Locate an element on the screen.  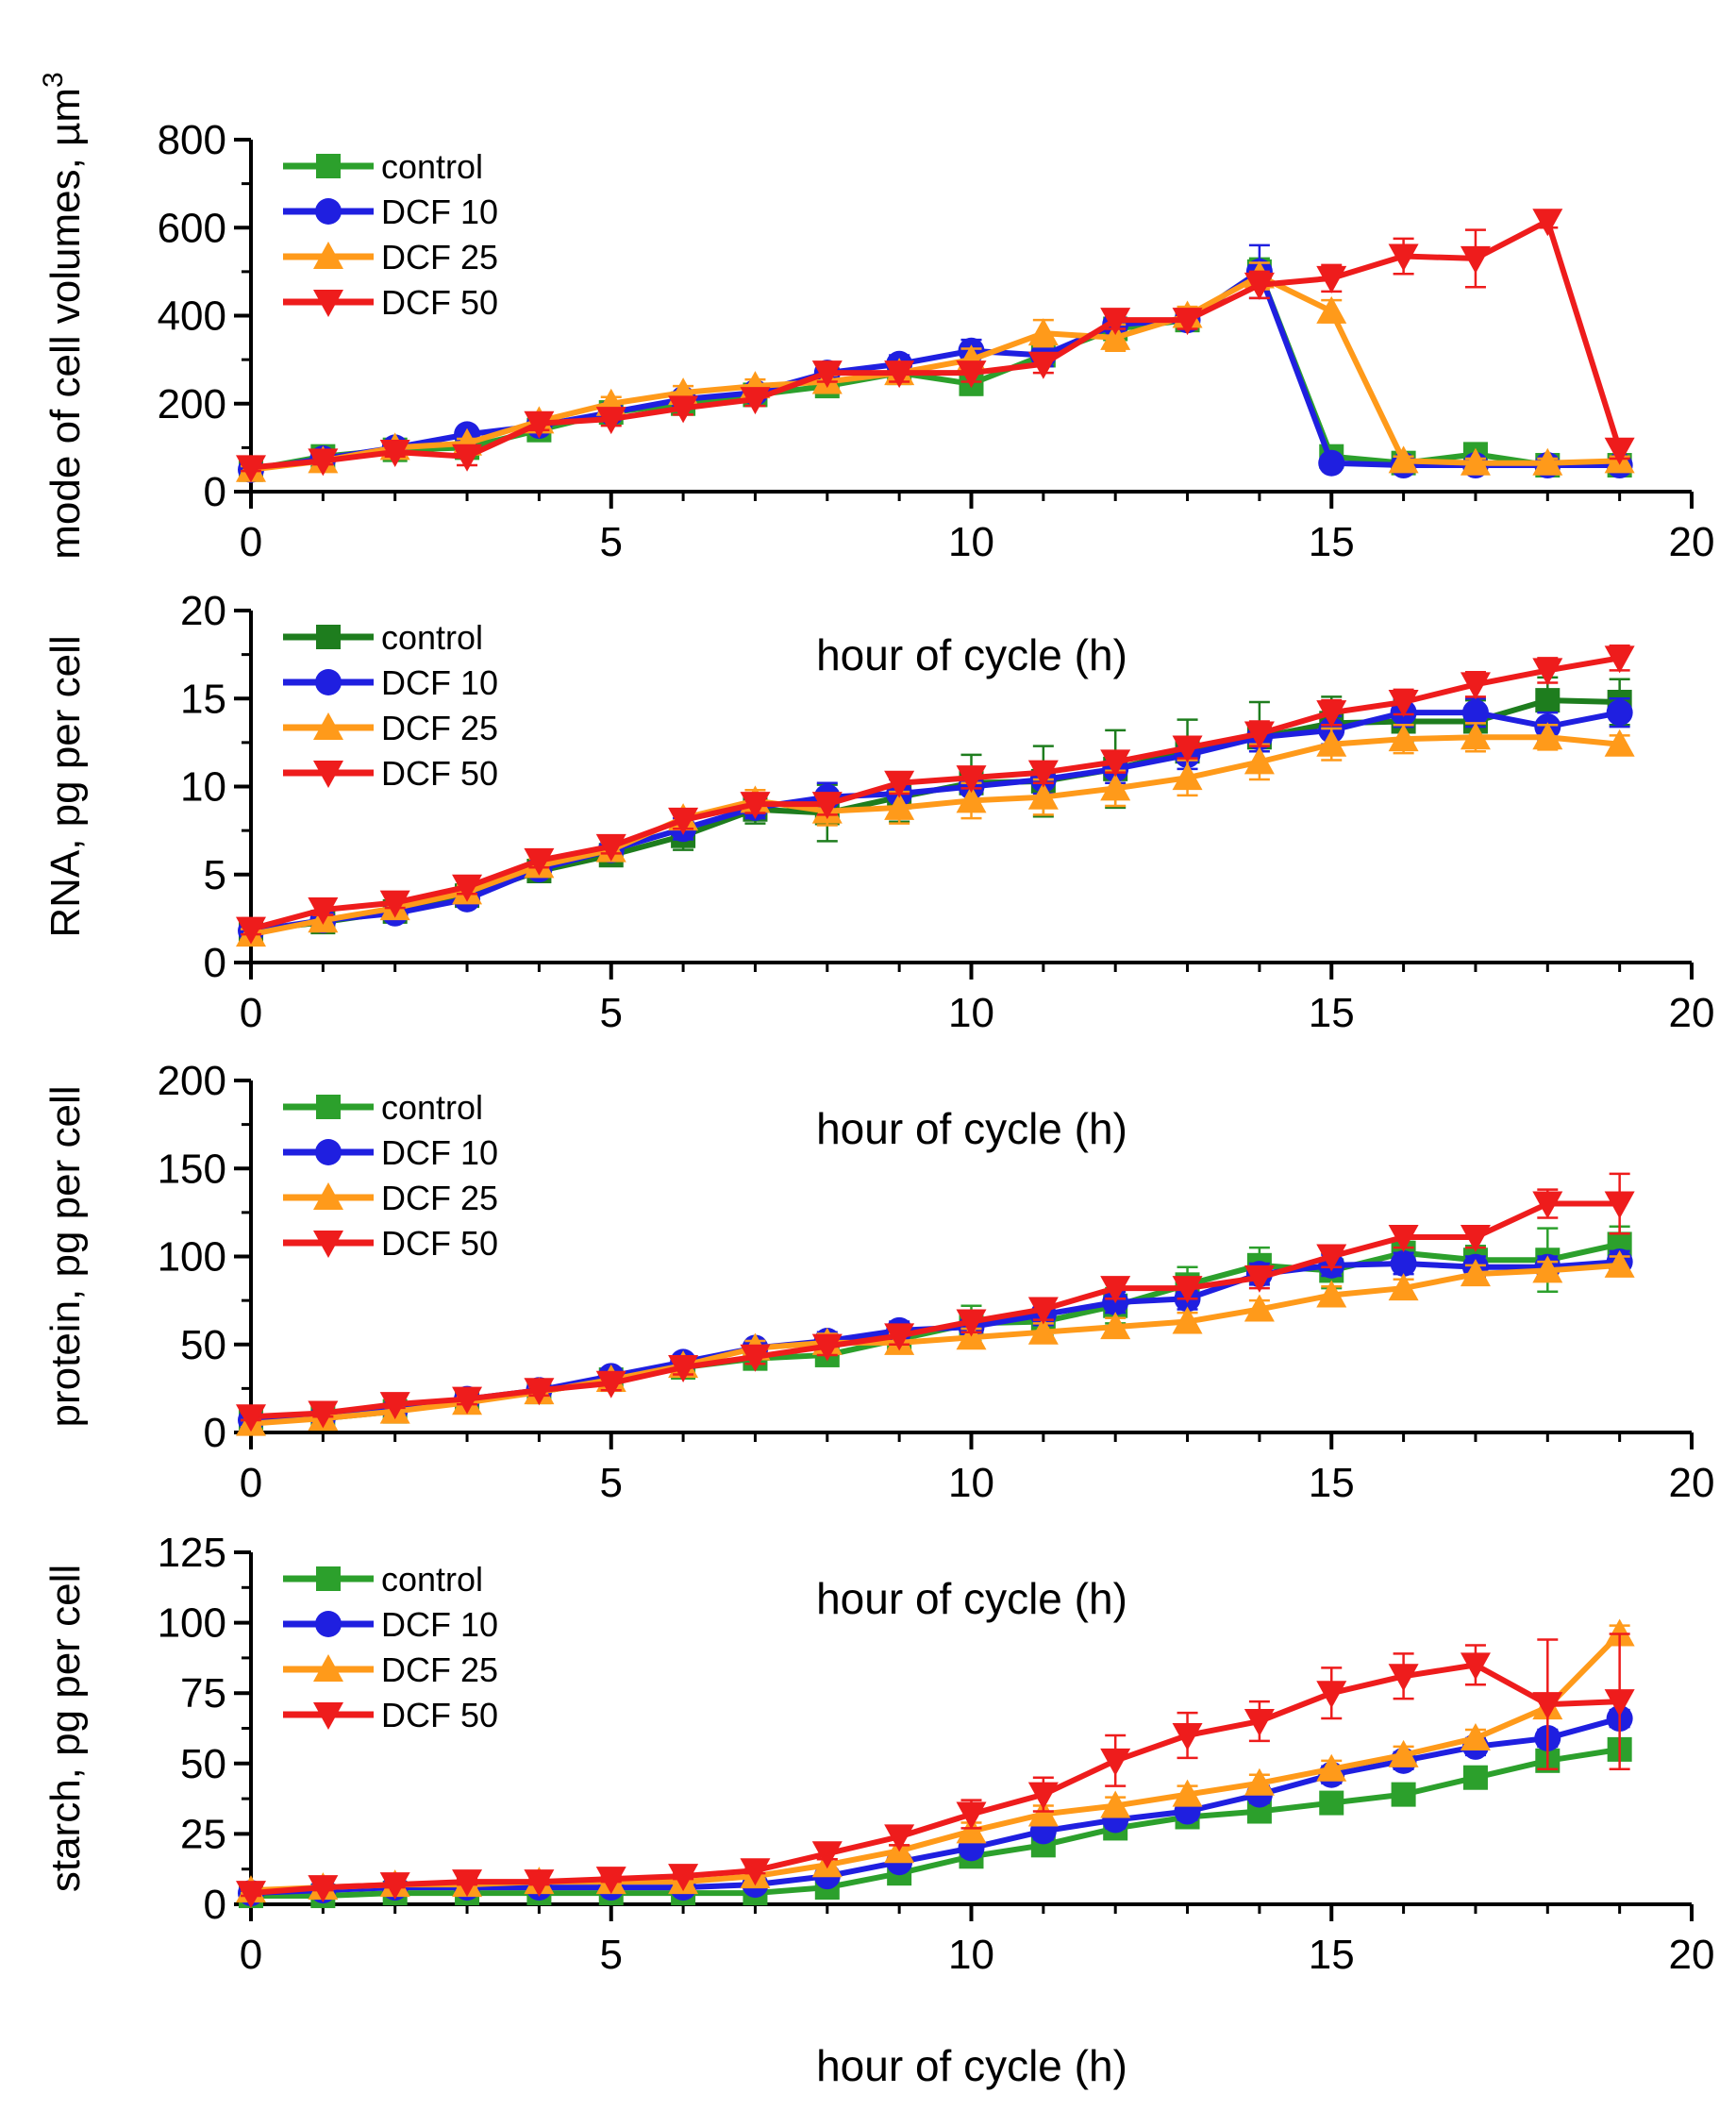
y-tick-label: 150 is located at coordinates (192, 1169).